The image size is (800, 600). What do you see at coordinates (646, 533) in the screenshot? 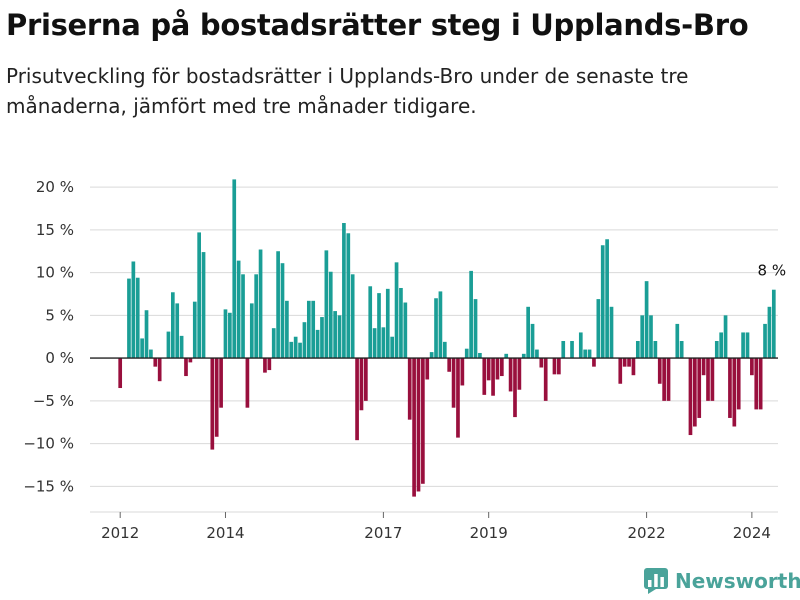
I see `x-tick-label: 2022` at bounding box center [646, 533].